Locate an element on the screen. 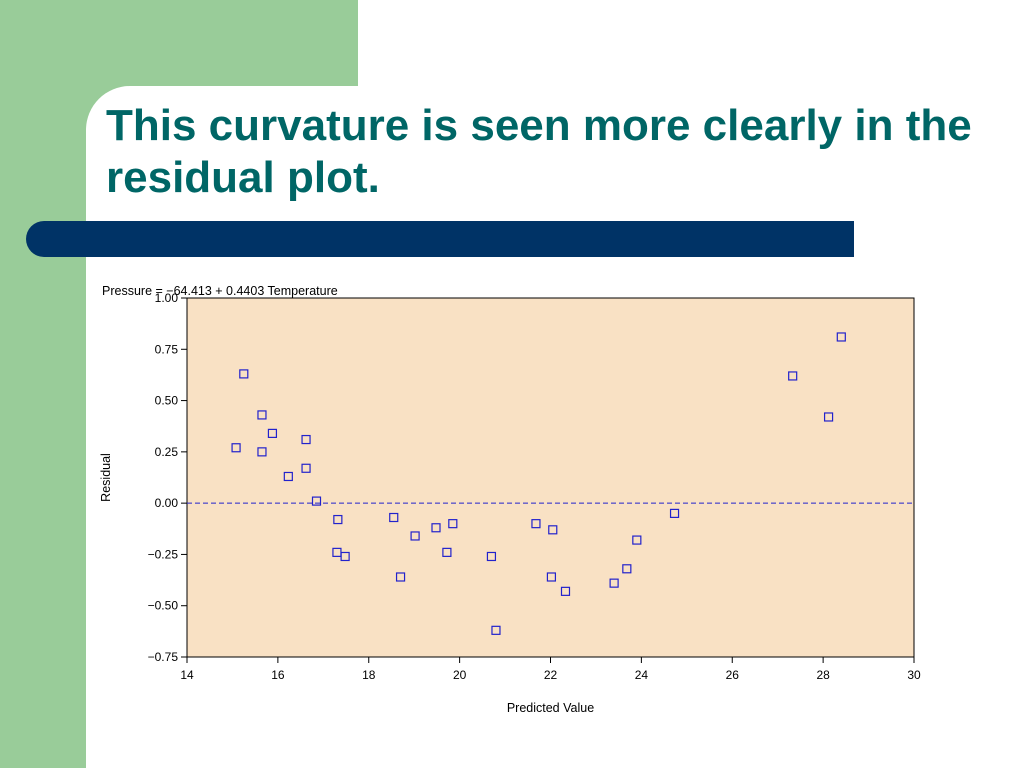 This screenshot has height=768, width=1024. y-tick-label: 0.50 is located at coordinates (167, 401).